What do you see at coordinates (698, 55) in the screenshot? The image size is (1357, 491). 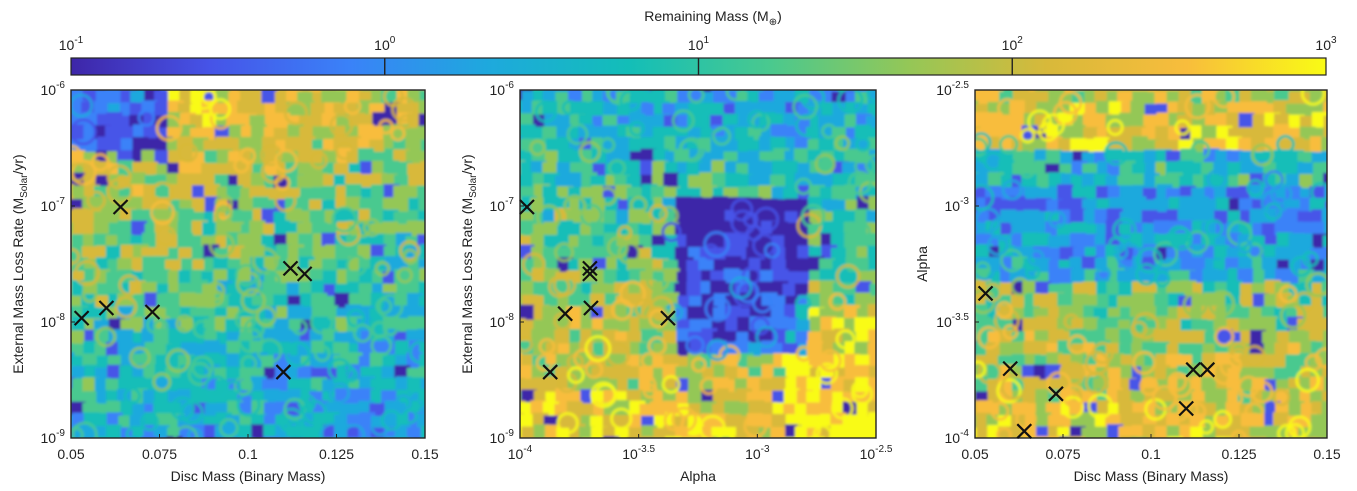 I see `colorbar-ticks: 10⁻¹ 10⁰ 10¹ 10² 10³` at bounding box center [698, 55].